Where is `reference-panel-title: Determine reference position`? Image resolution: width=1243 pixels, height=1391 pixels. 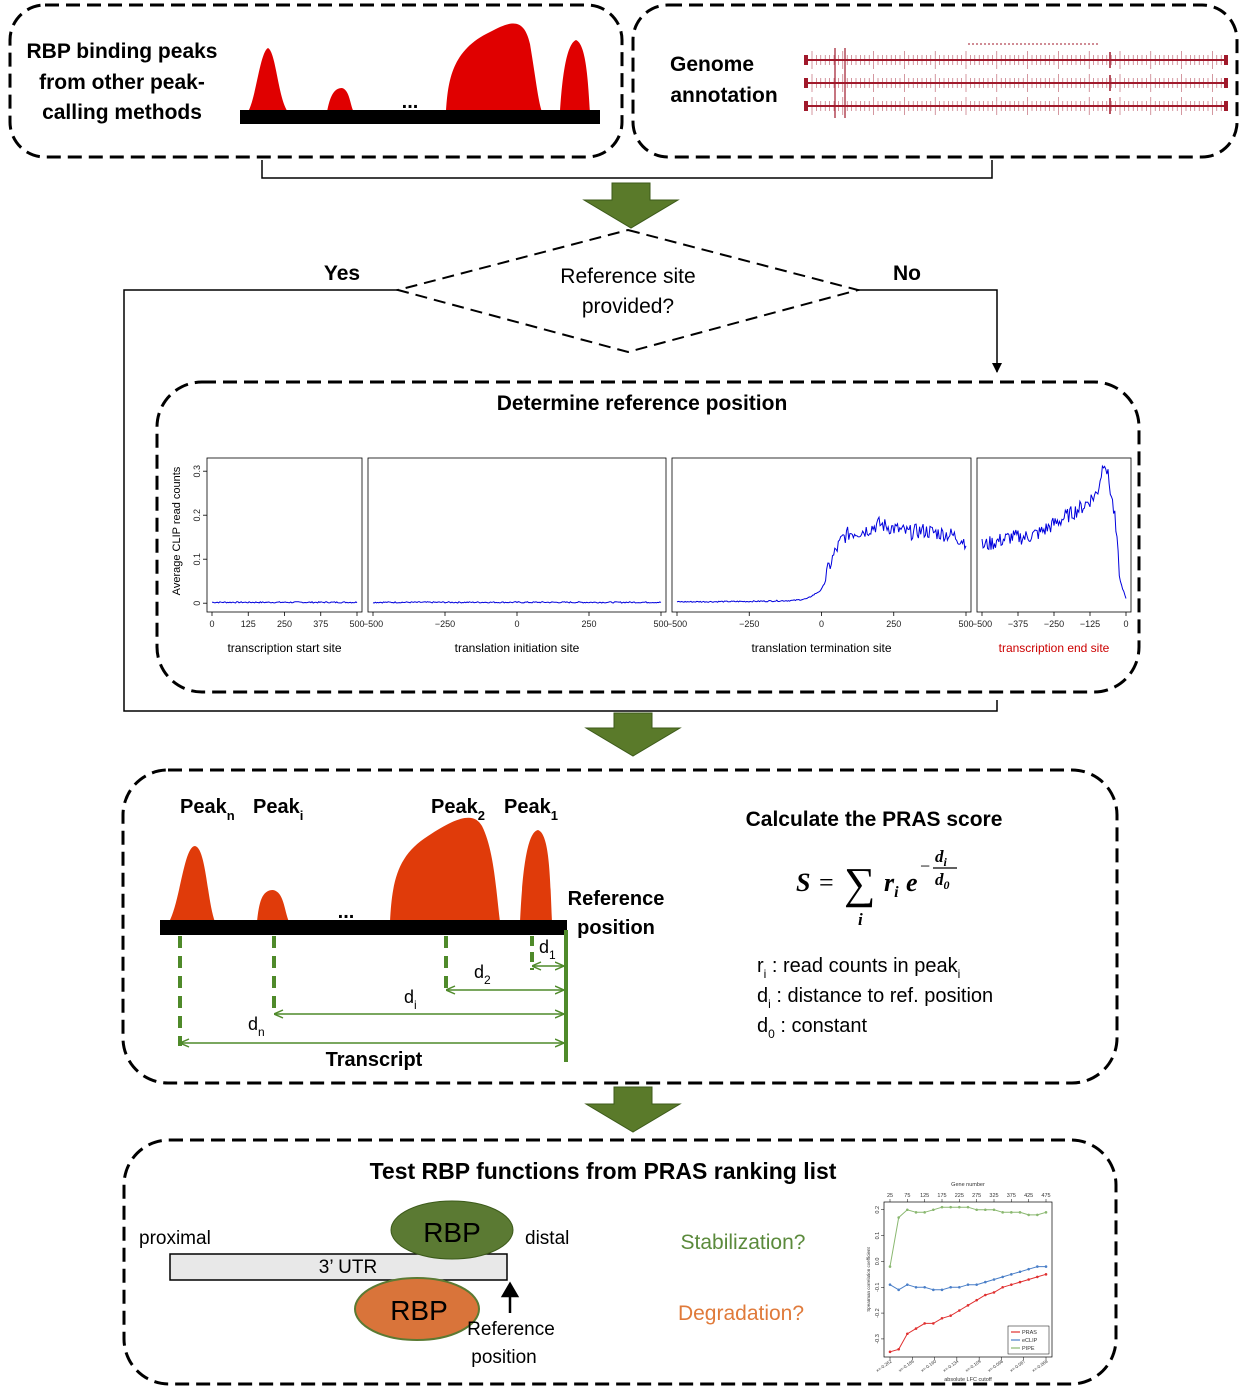 reference-panel-title: Determine reference position is located at coordinates (642, 403).